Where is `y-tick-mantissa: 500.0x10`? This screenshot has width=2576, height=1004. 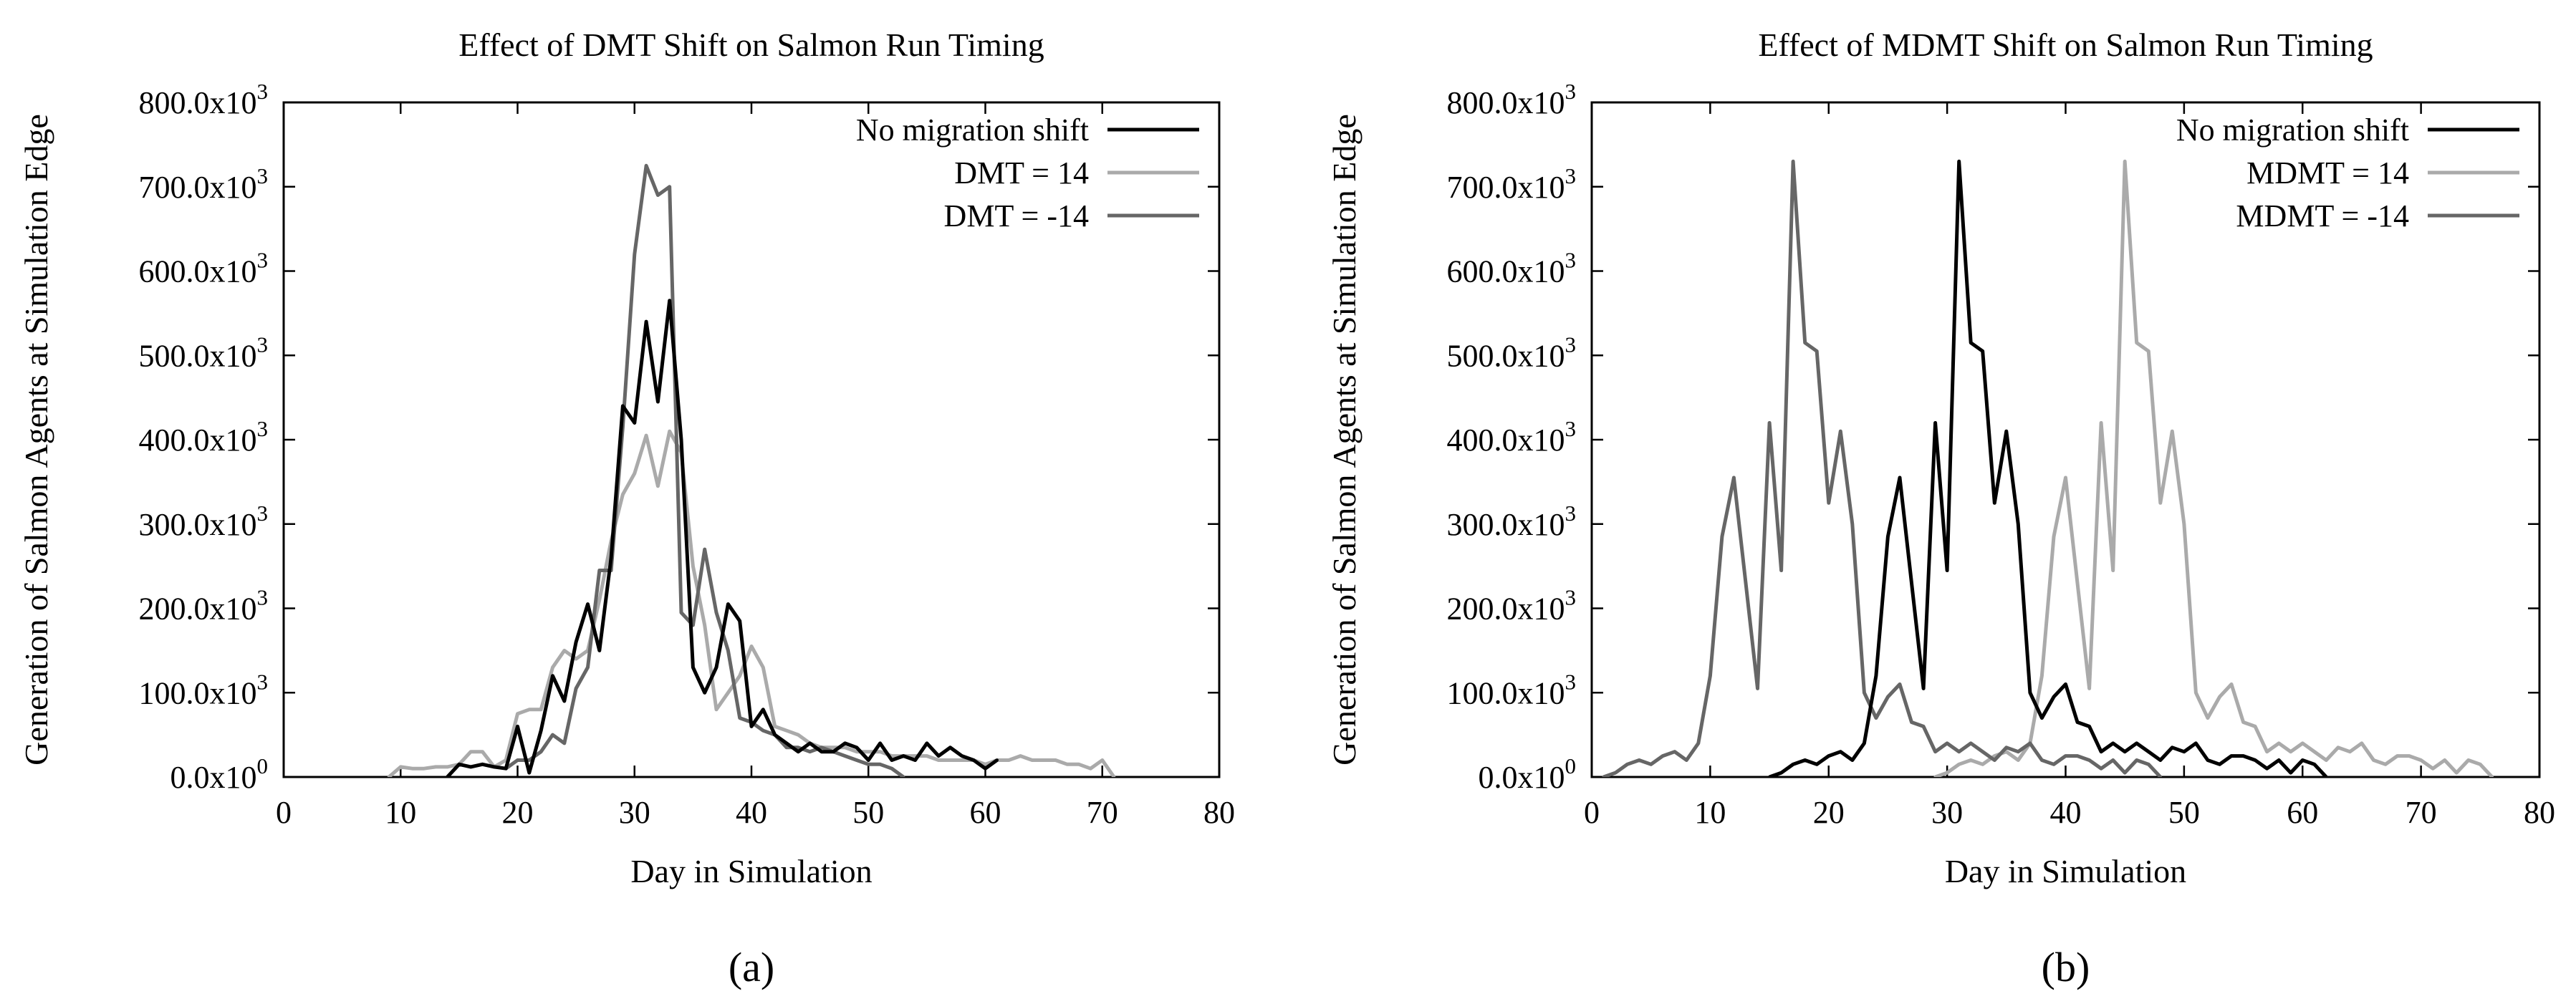 y-tick-mantissa: 500.0x10 is located at coordinates (1506, 355).